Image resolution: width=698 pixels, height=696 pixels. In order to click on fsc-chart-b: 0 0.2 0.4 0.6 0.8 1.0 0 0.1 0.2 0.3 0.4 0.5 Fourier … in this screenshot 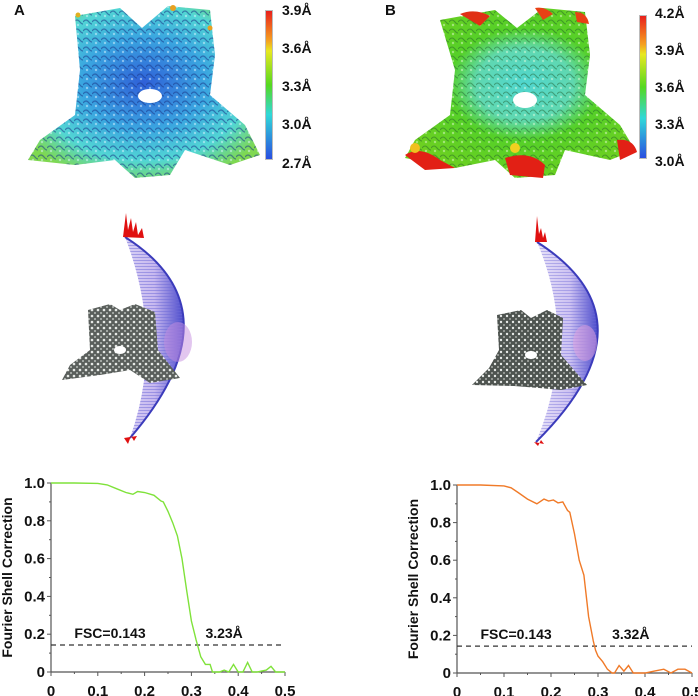, I will do `click(551, 586)`.